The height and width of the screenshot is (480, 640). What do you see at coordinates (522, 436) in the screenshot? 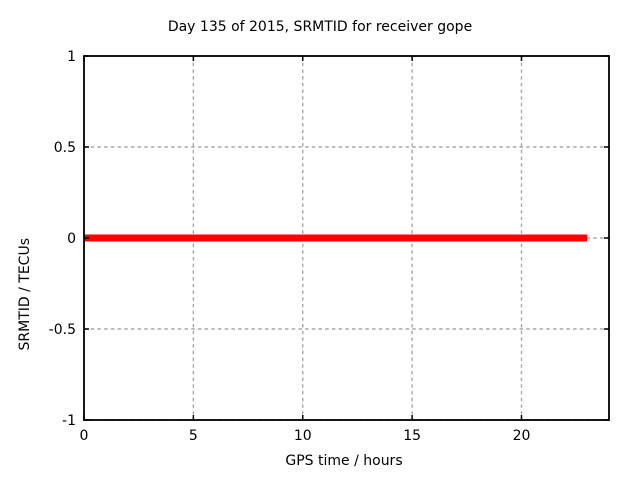
I see `x-tick-label: 20` at bounding box center [522, 436].